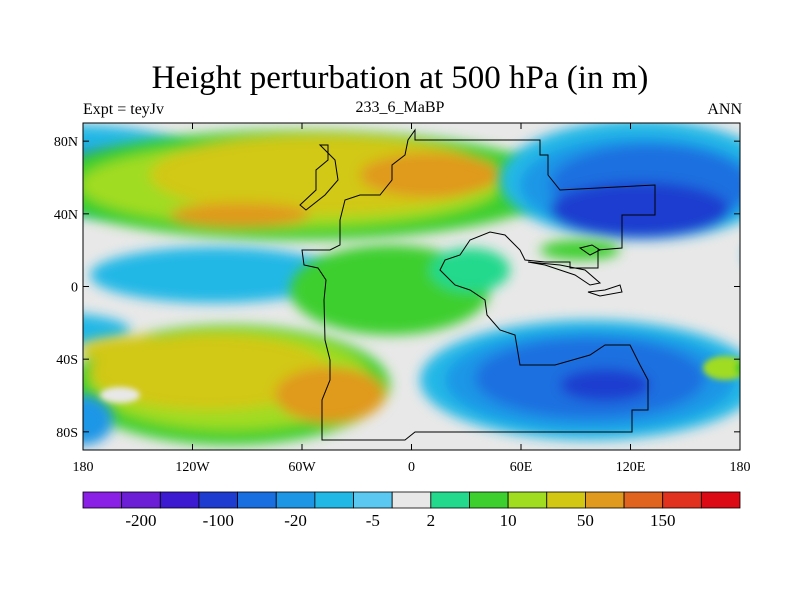 This screenshot has height=600, width=800. Describe the element at coordinates (585, 520) in the screenshot. I see `colorbar-label: 50` at that location.